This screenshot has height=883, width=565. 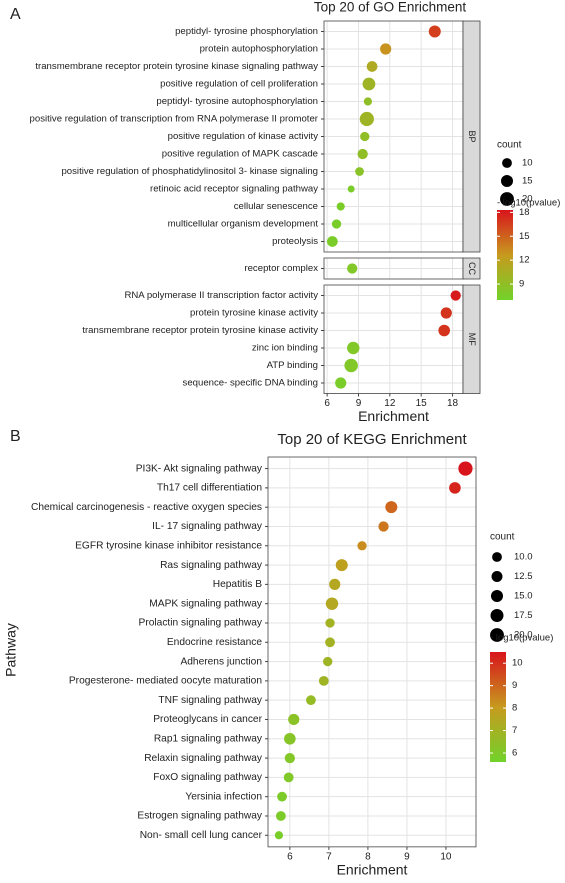 What do you see at coordinates (211, 565) in the screenshot?
I see `category-label: Ras signaling pathway` at bounding box center [211, 565].